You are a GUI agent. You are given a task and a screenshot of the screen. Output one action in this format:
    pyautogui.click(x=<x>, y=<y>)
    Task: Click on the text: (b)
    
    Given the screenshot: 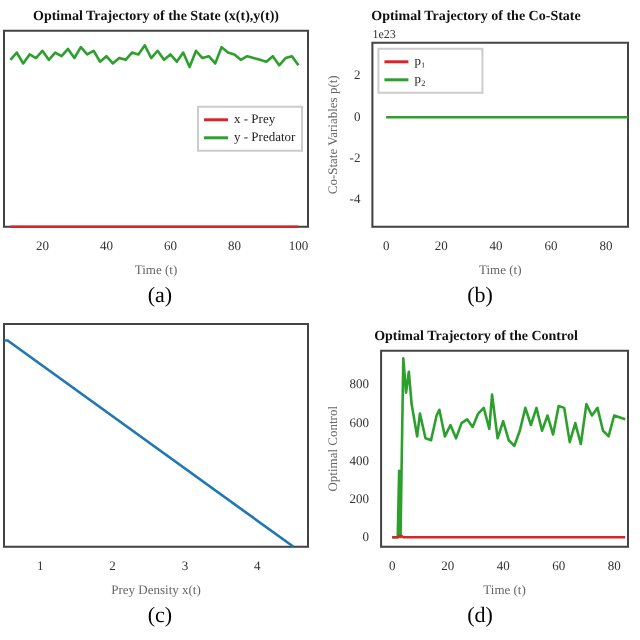 What is the action you would take?
    pyautogui.click(x=480, y=296)
    